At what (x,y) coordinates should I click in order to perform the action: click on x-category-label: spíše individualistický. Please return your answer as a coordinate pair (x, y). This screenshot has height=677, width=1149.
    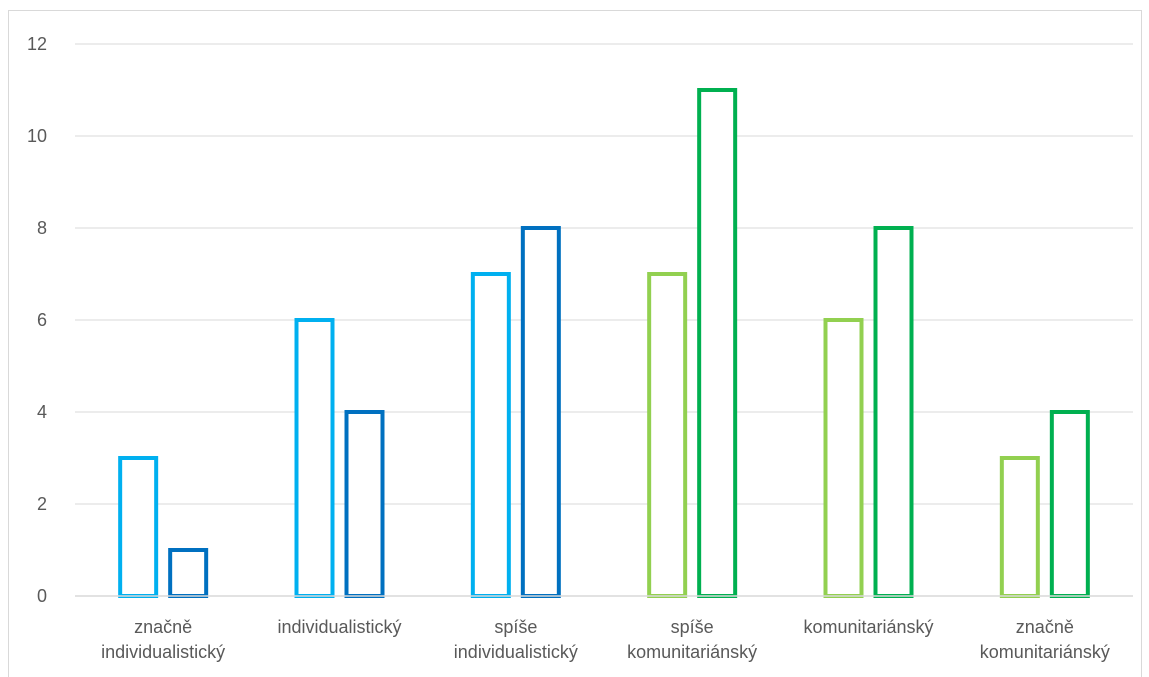
    Looking at the image, I should click on (516, 639).